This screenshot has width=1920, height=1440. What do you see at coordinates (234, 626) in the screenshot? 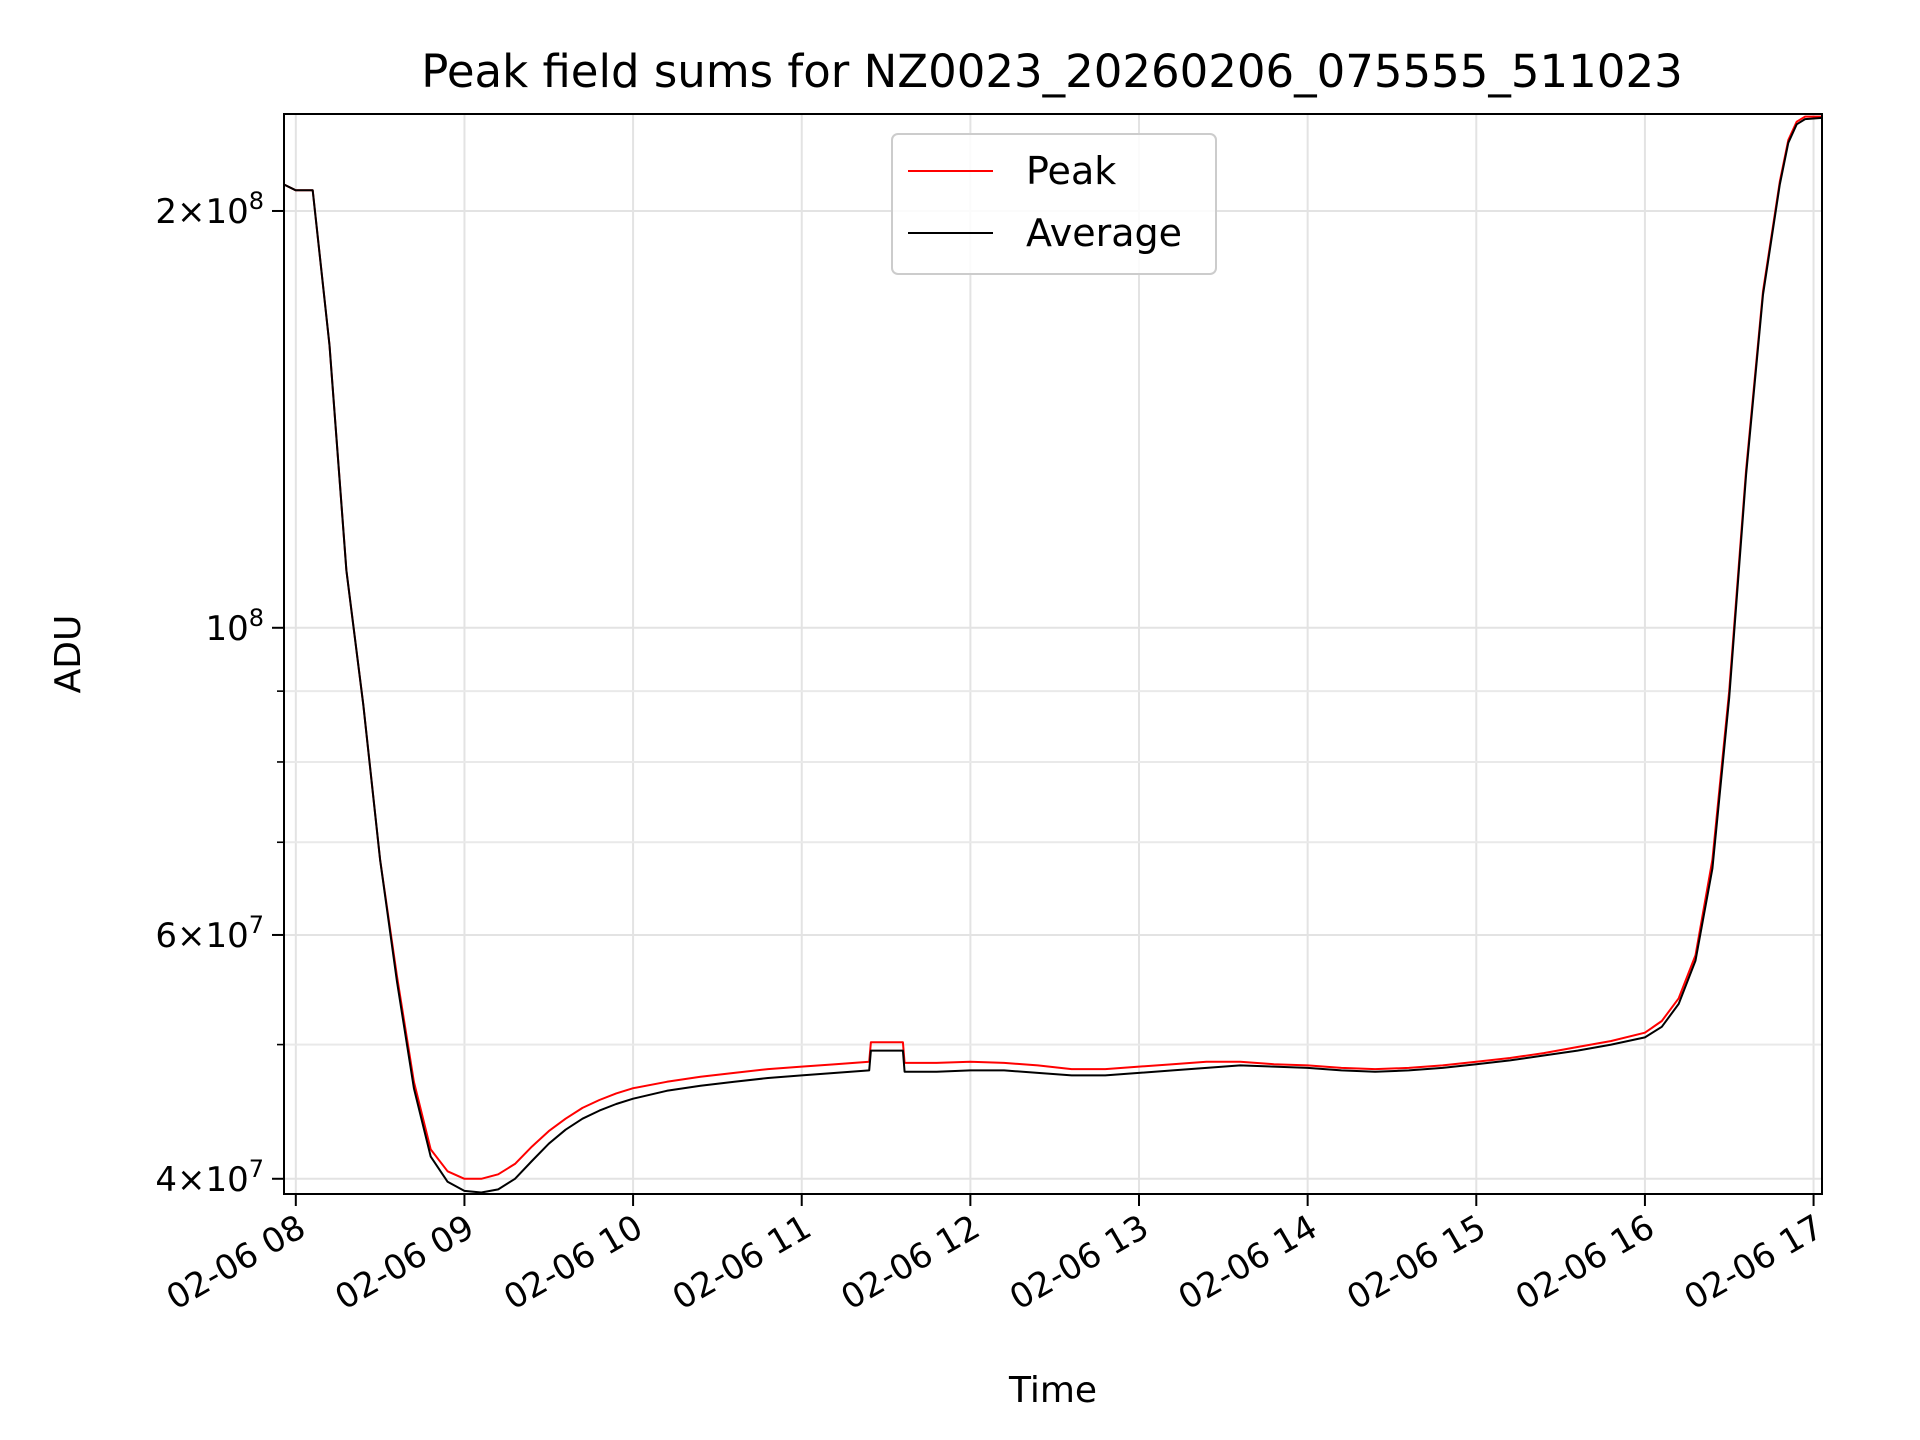
I see `y-tick-label: 108` at bounding box center [234, 626].